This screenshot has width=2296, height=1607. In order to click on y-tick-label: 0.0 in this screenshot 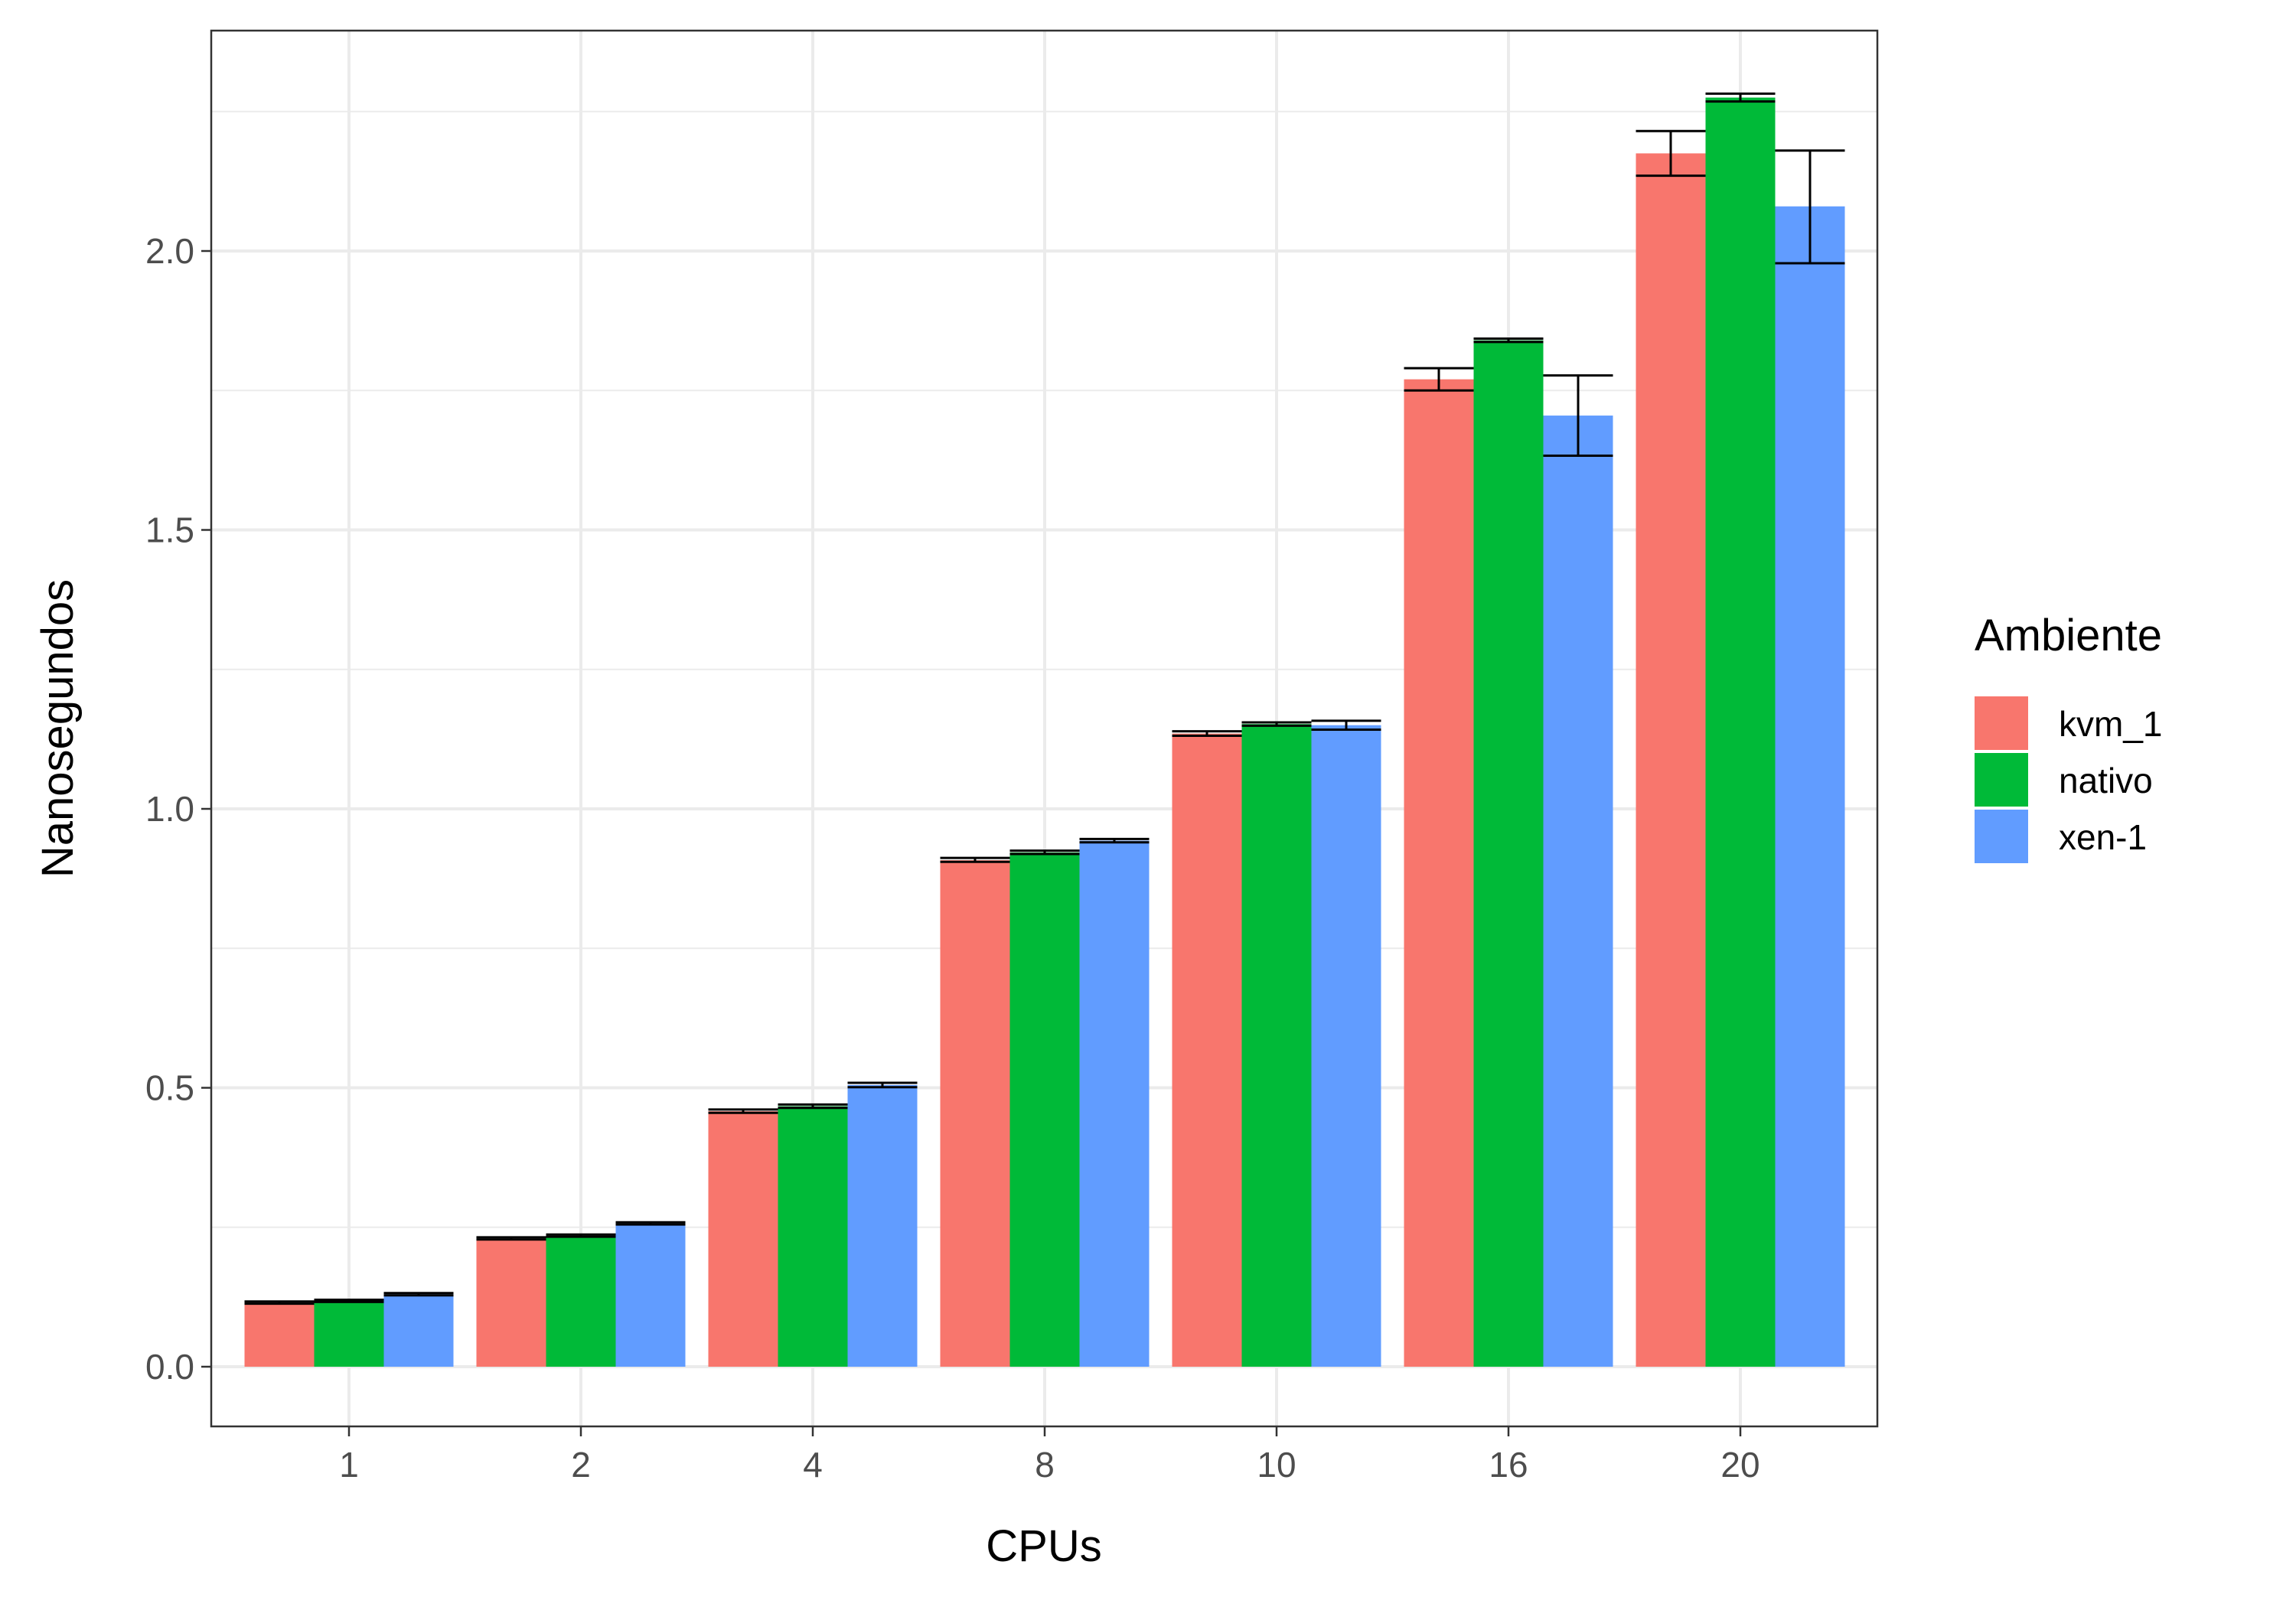, I will do `click(169, 1367)`.